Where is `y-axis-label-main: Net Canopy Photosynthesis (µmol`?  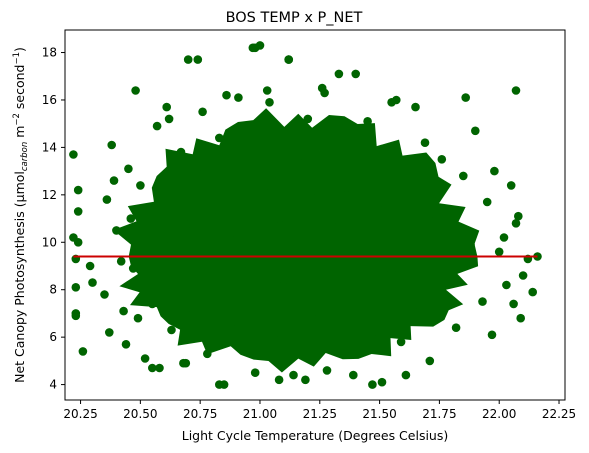
y-axis-label-main: Net Canopy Photosynthesis (µmol is located at coordinates (19, 277).